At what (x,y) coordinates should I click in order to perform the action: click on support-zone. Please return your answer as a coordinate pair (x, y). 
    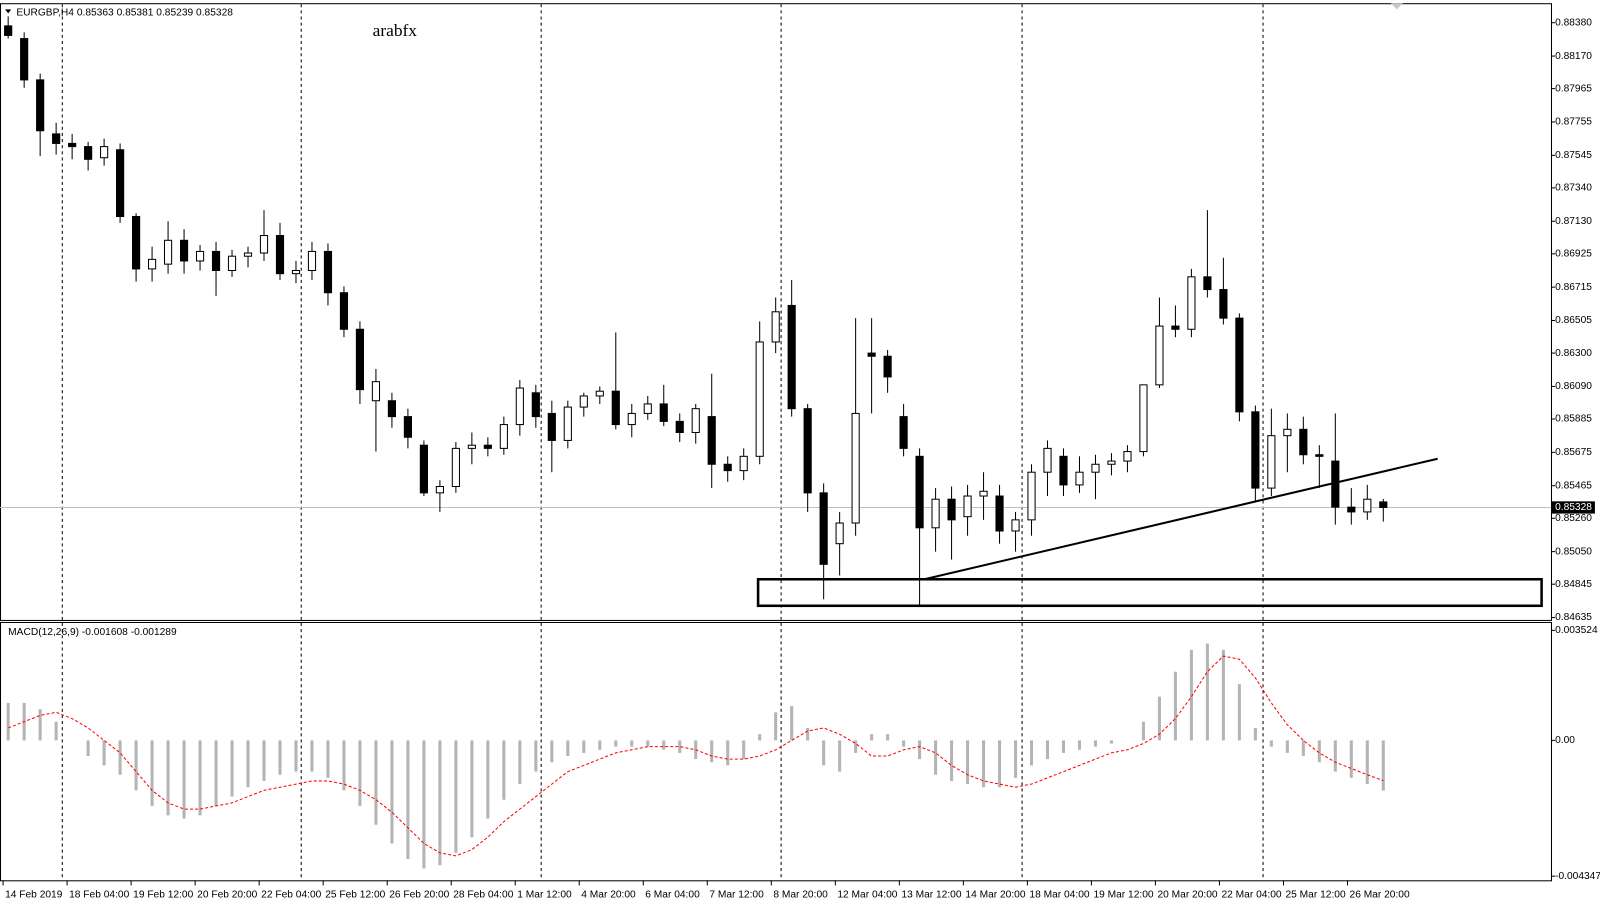
    Looking at the image, I should click on (1149, 592).